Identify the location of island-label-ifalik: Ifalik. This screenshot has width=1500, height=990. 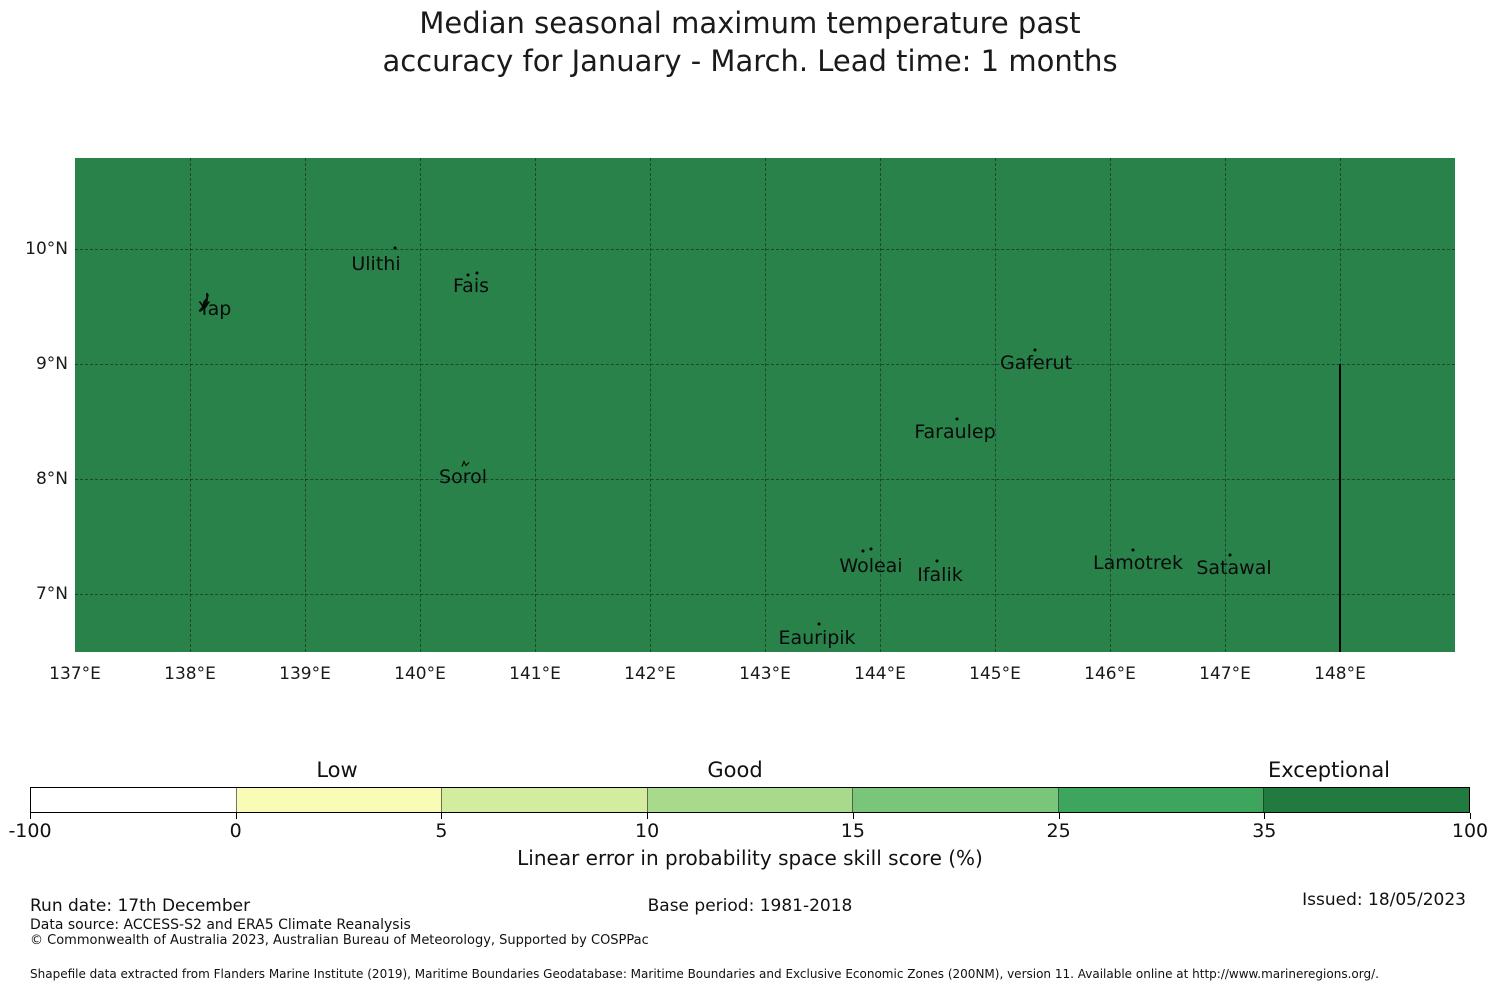
(940, 575).